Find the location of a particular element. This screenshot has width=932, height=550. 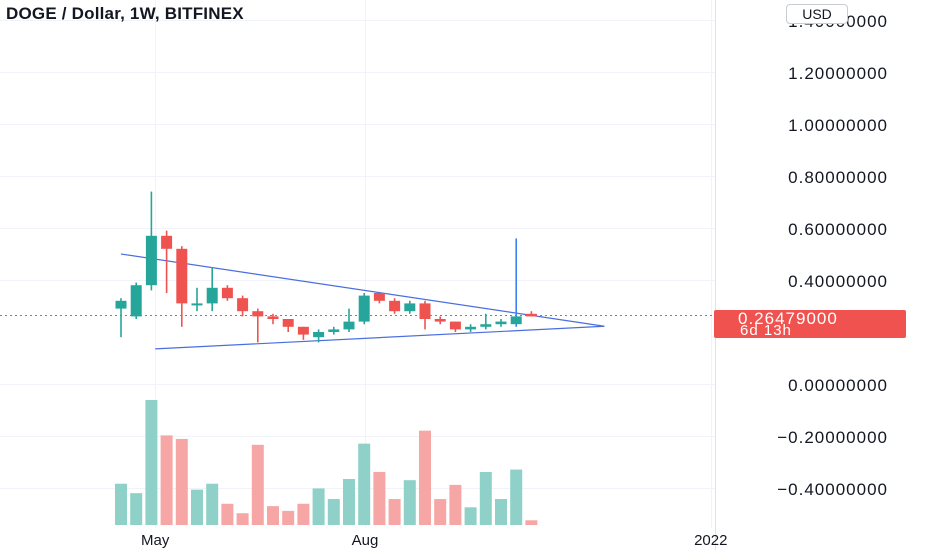

candlesticks is located at coordinates (326, 267).